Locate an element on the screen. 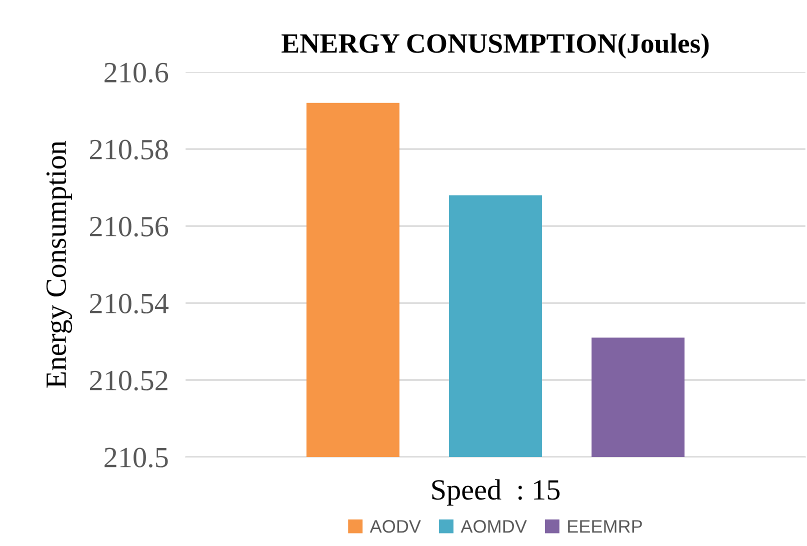 The image size is (807, 546). y-tick-label: 210.54 is located at coordinates (129, 304).